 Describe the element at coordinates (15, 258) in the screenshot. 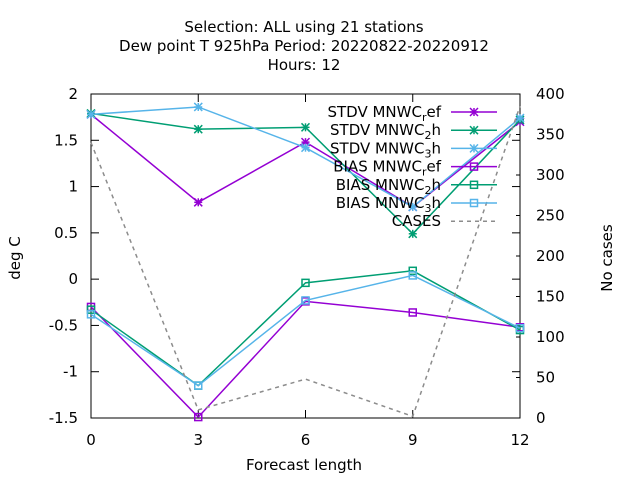

I see `y-axis-label: deg C` at that location.